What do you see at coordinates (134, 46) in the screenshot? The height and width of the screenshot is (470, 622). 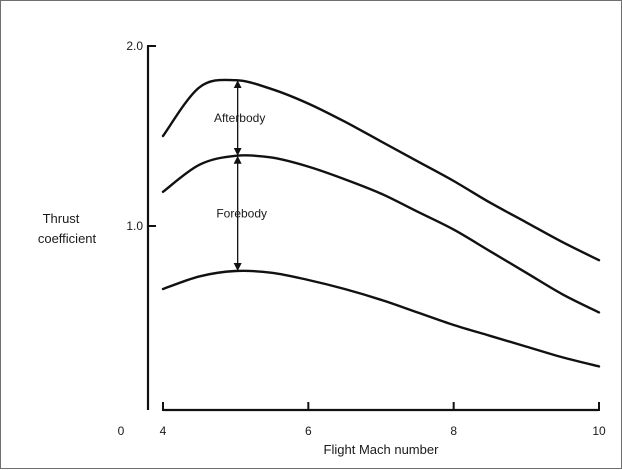 I see `y-tick-label: 2.0` at bounding box center [134, 46].